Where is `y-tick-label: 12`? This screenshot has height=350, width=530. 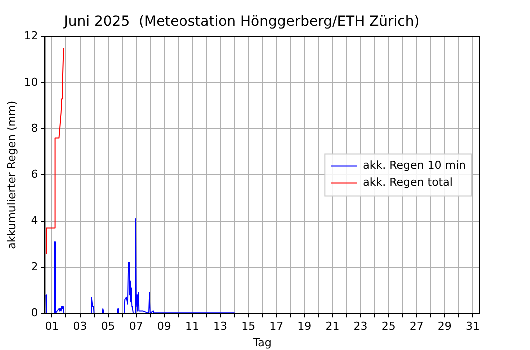
y-tick-label: 12 is located at coordinates (31, 36).